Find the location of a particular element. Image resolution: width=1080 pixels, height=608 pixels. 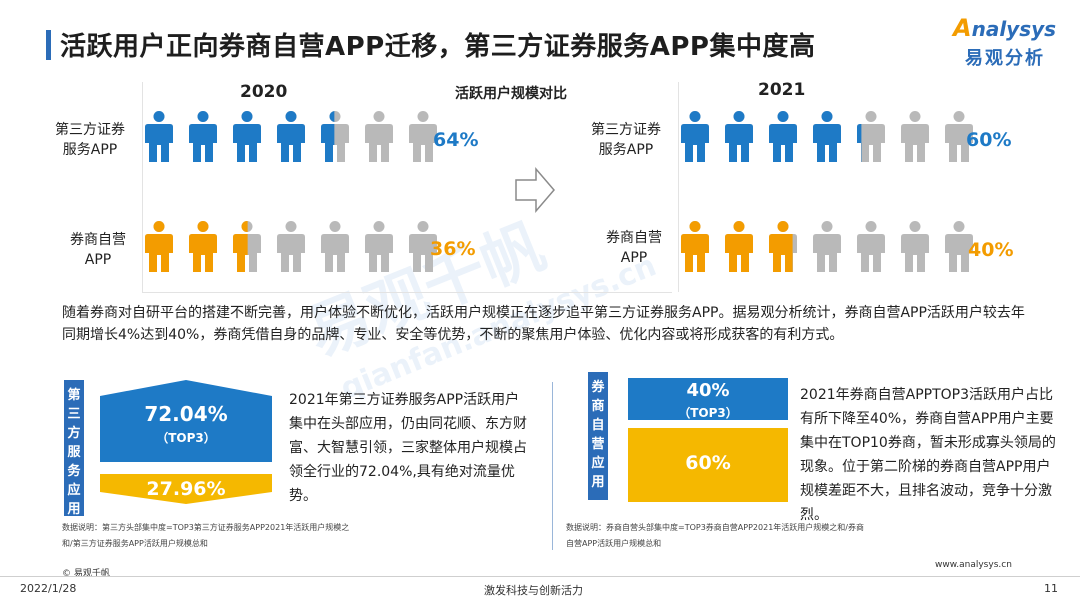

rest-shape-broker is located at coordinates (708, 465).